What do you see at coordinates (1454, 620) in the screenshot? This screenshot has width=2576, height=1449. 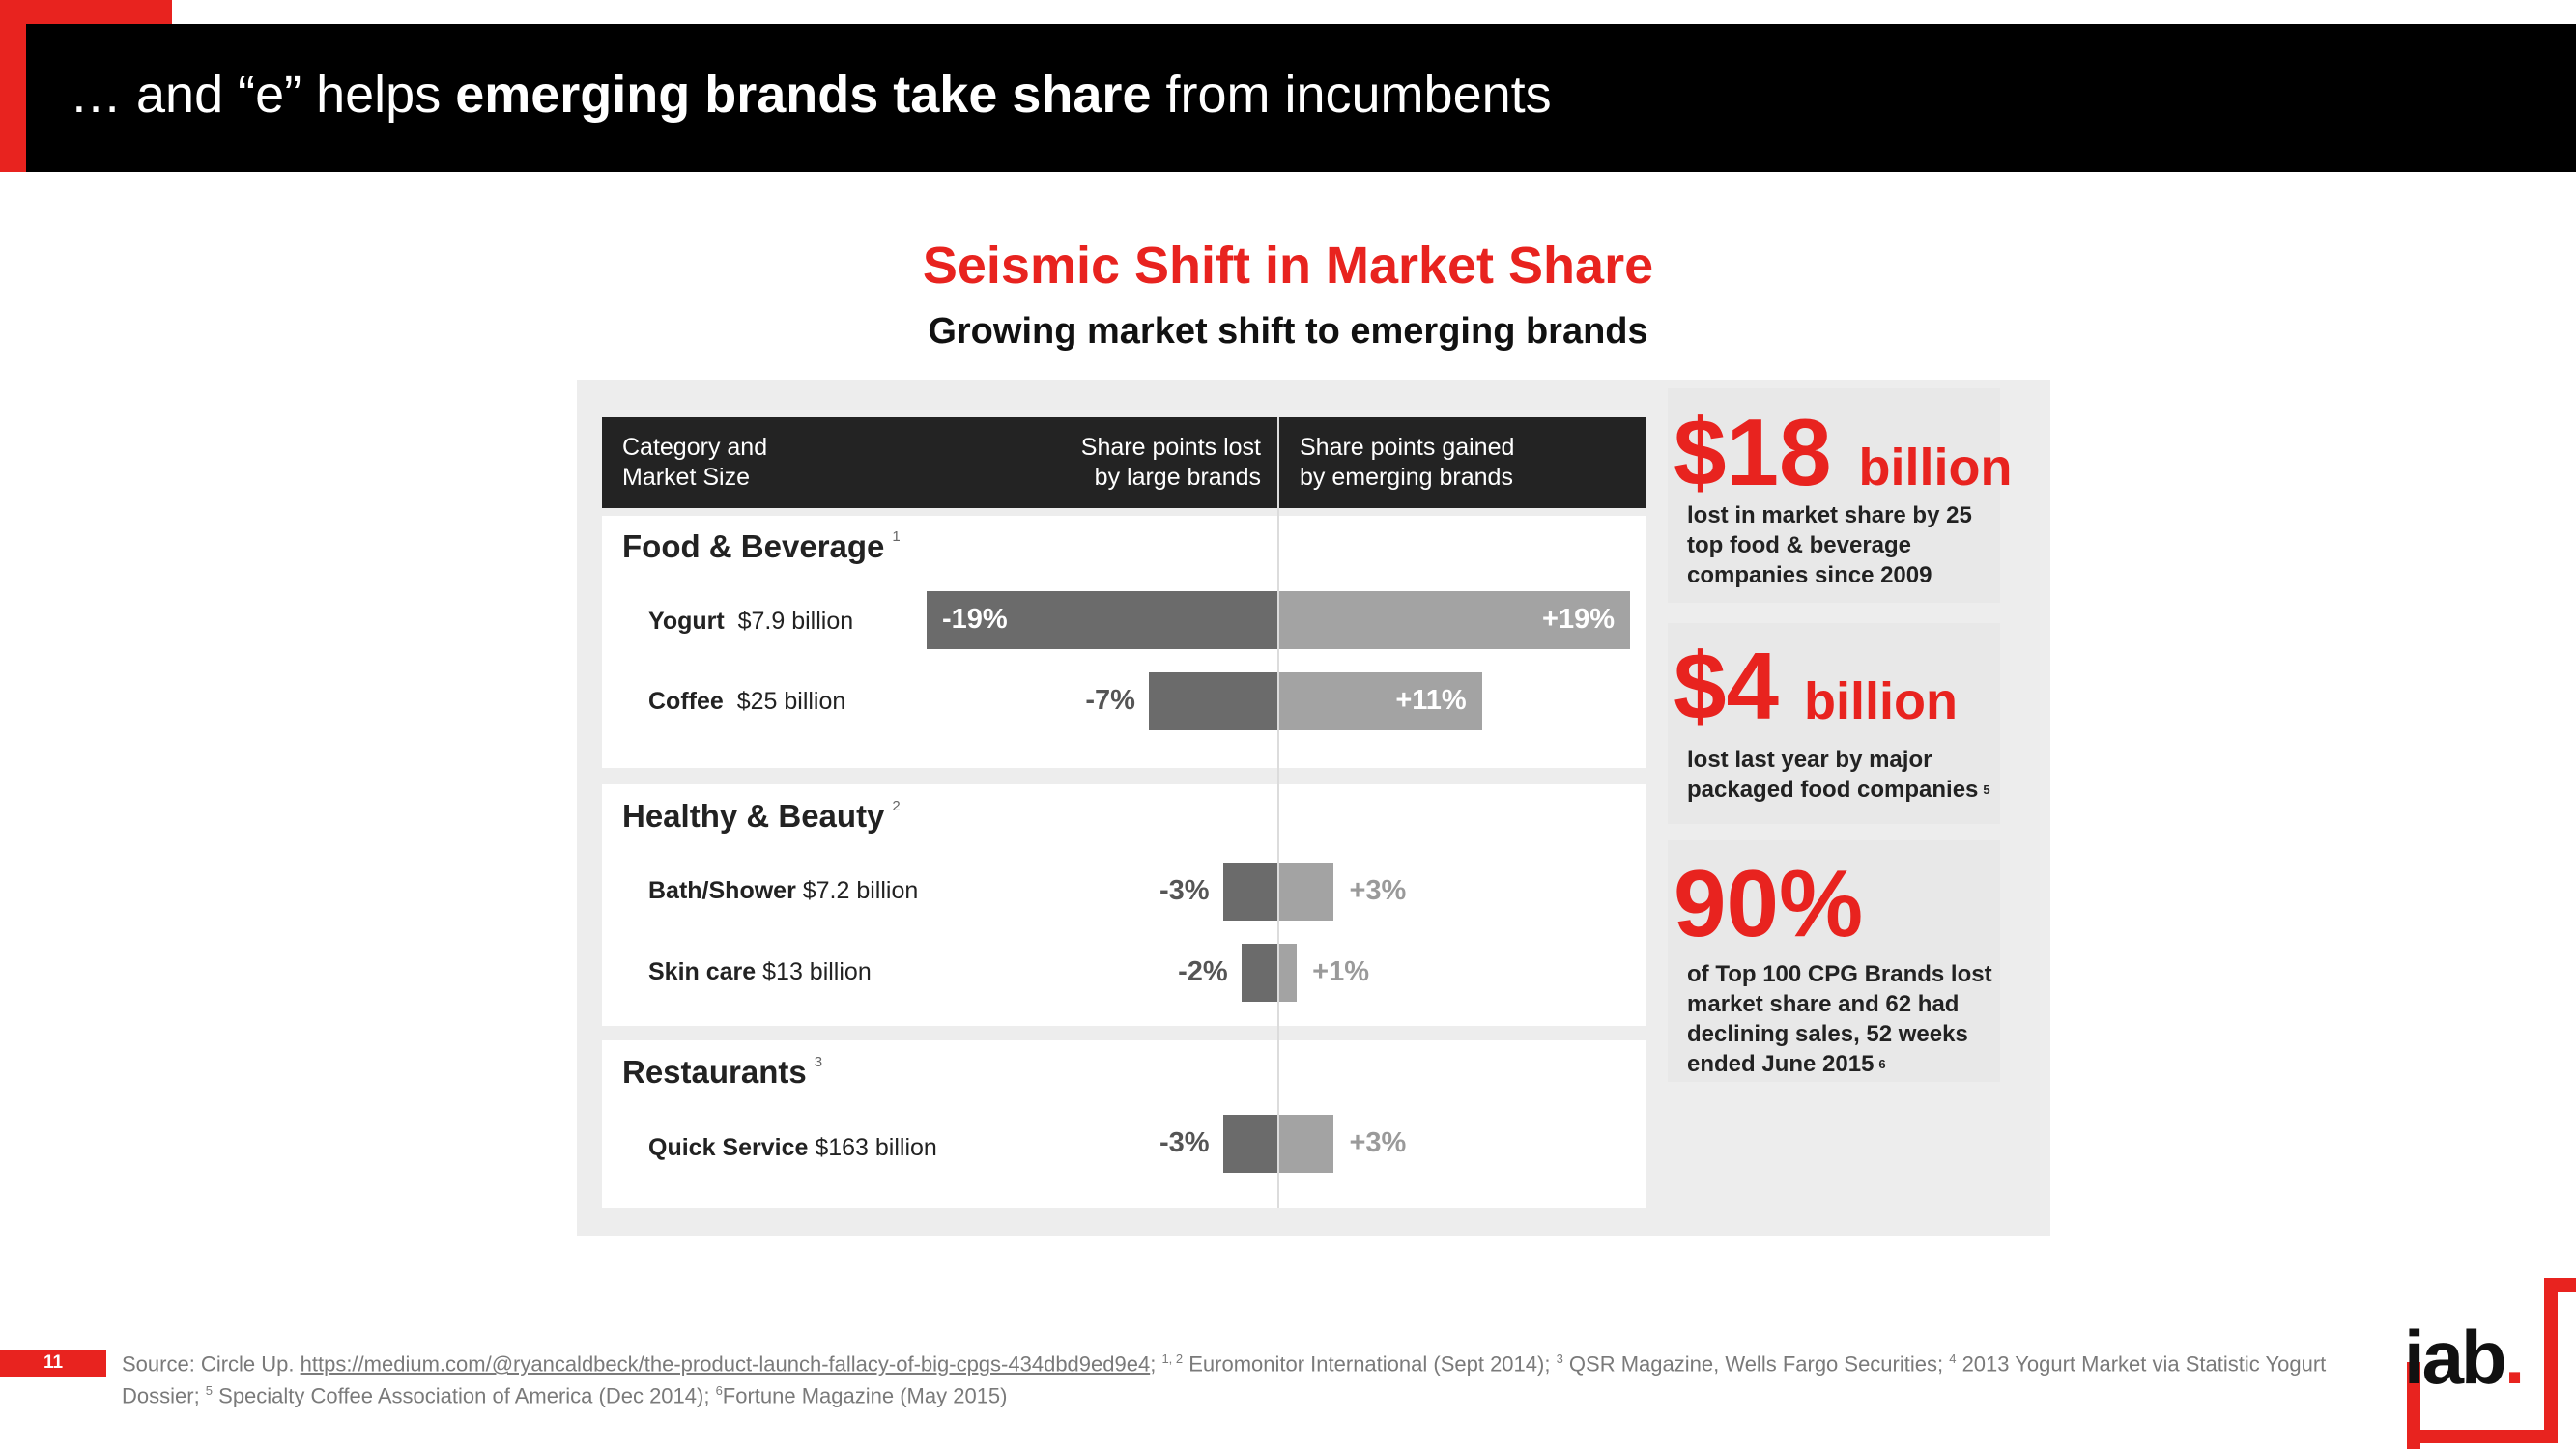 I see `bar-gained-yogurt` at bounding box center [1454, 620].